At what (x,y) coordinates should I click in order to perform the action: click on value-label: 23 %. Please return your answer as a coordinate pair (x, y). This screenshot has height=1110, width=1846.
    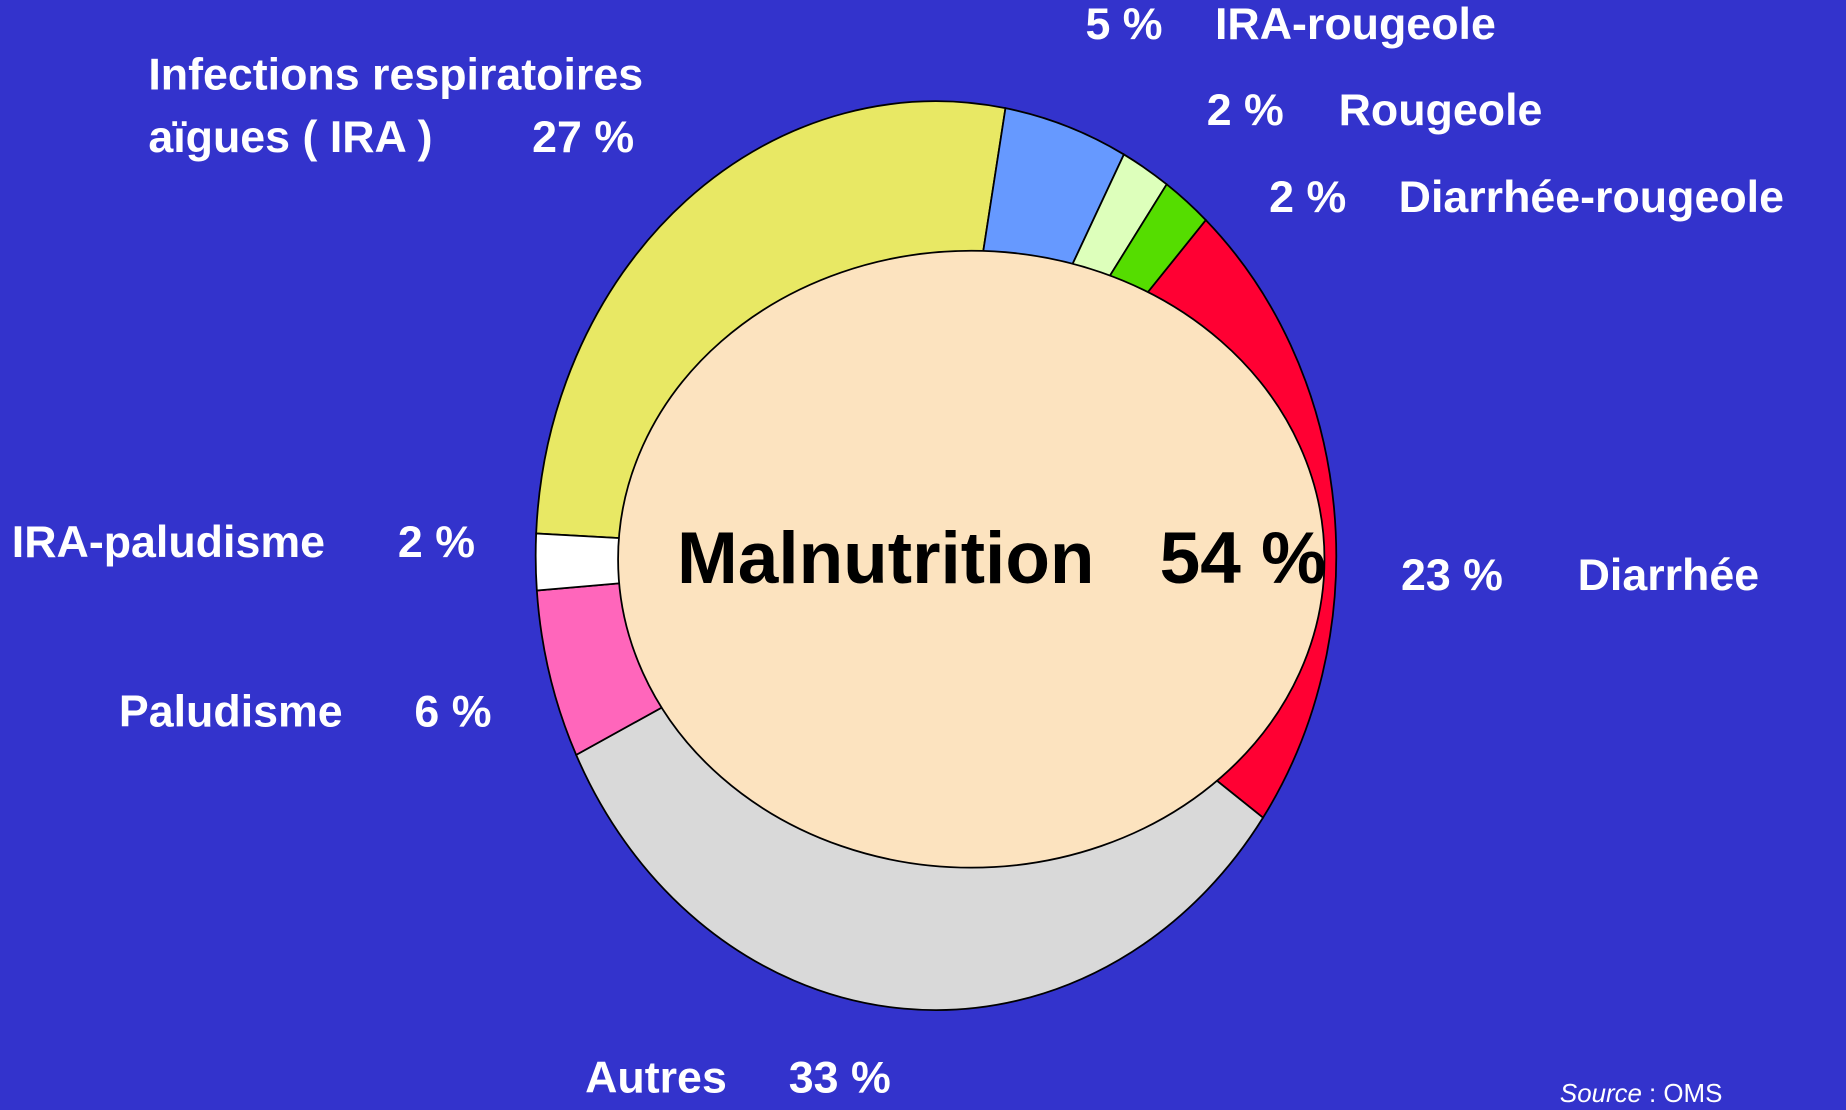
    Looking at the image, I should click on (1451, 575).